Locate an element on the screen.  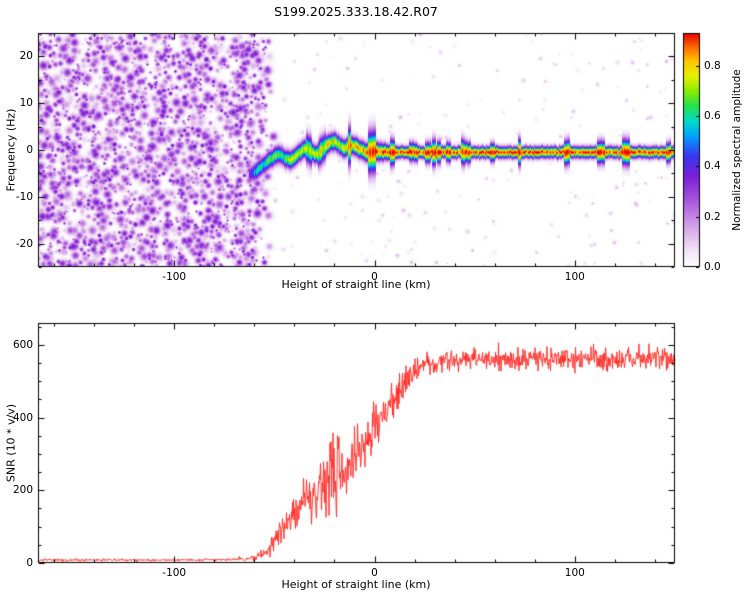
tick-label: 400 is located at coordinates (22, 417).